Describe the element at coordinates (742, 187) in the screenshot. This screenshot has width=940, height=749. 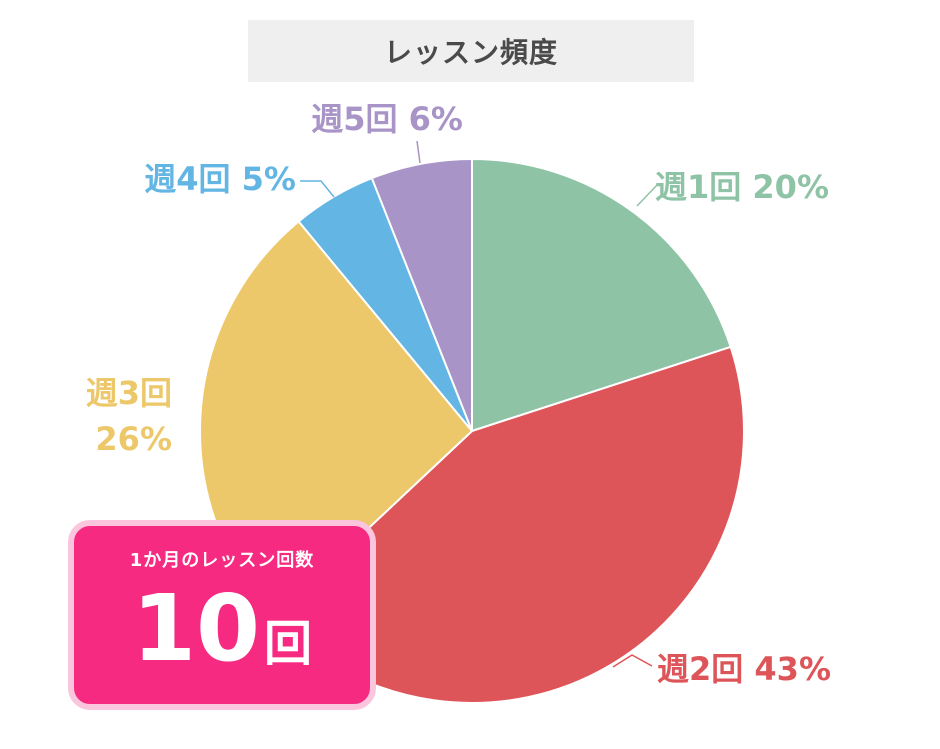
I see `slice-label-1: 週1回 20%` at that location.